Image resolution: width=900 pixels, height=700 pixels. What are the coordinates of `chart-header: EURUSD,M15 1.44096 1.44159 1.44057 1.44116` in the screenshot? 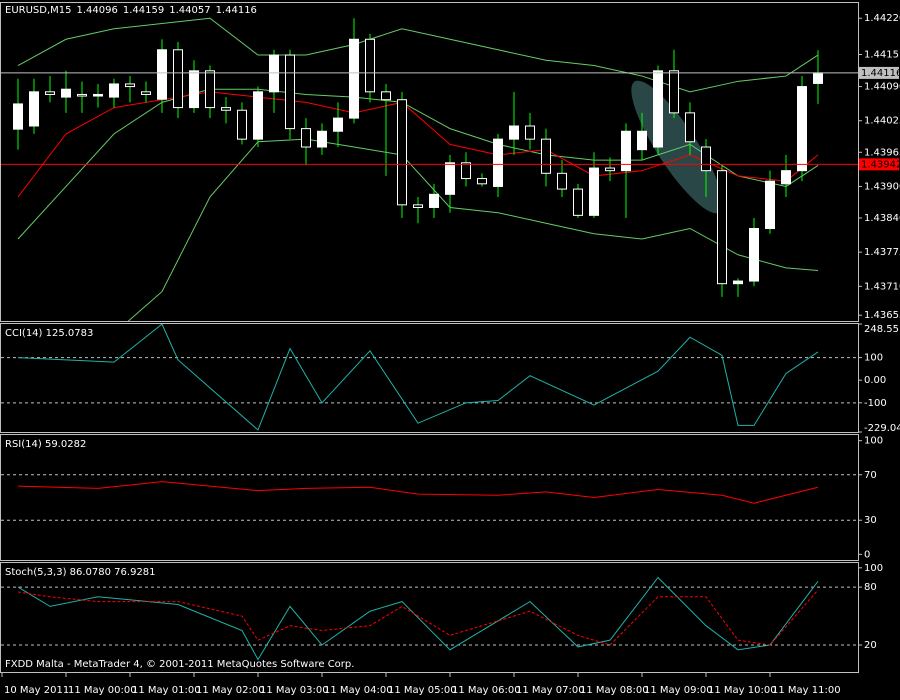 It's located at (131, 10).